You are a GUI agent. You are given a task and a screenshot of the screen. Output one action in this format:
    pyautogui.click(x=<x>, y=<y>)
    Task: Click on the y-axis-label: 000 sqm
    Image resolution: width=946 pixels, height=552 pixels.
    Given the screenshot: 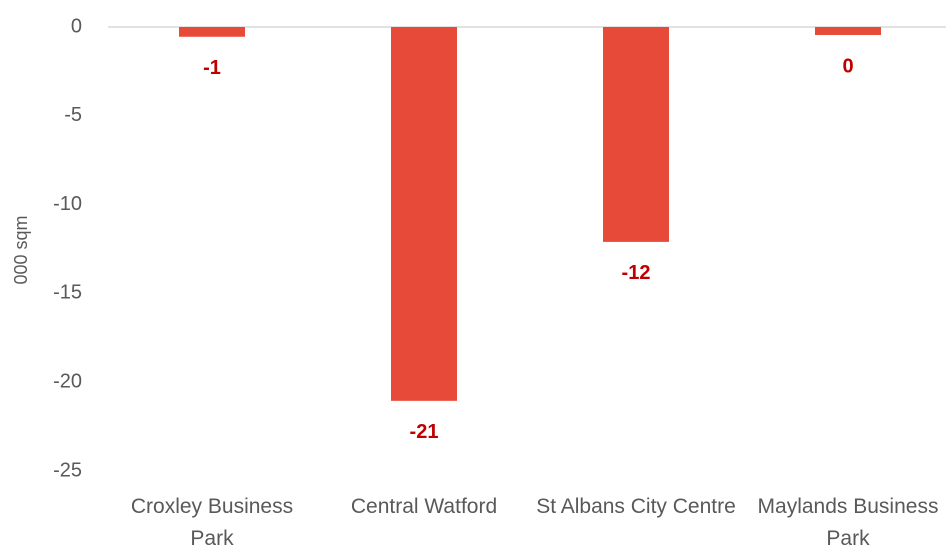 What is the action you would take?
    pyautogui.click(x=21, y=249)
    